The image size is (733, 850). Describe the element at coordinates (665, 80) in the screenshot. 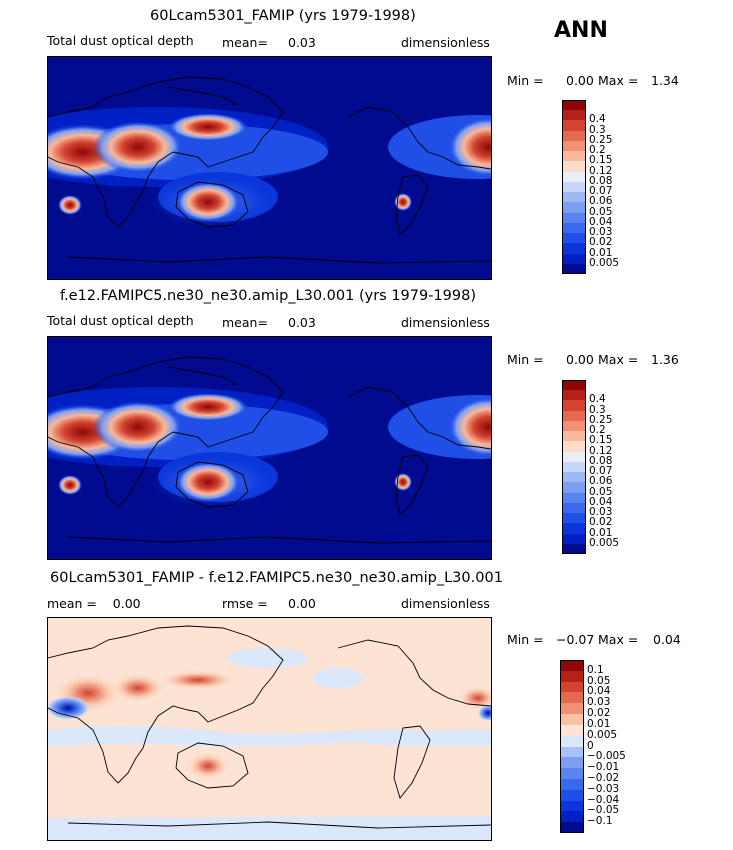

I see `panel1-max-value: 1.34` at that location.